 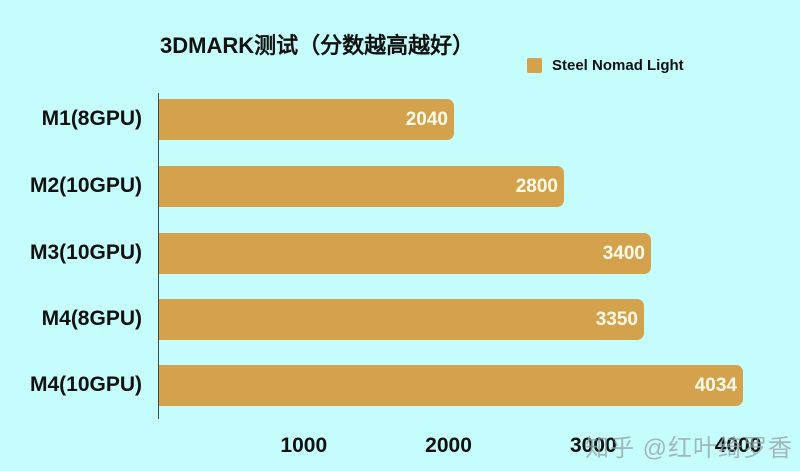 I want to click on category-label: M1(8GPU), so click(x=91, y=118).